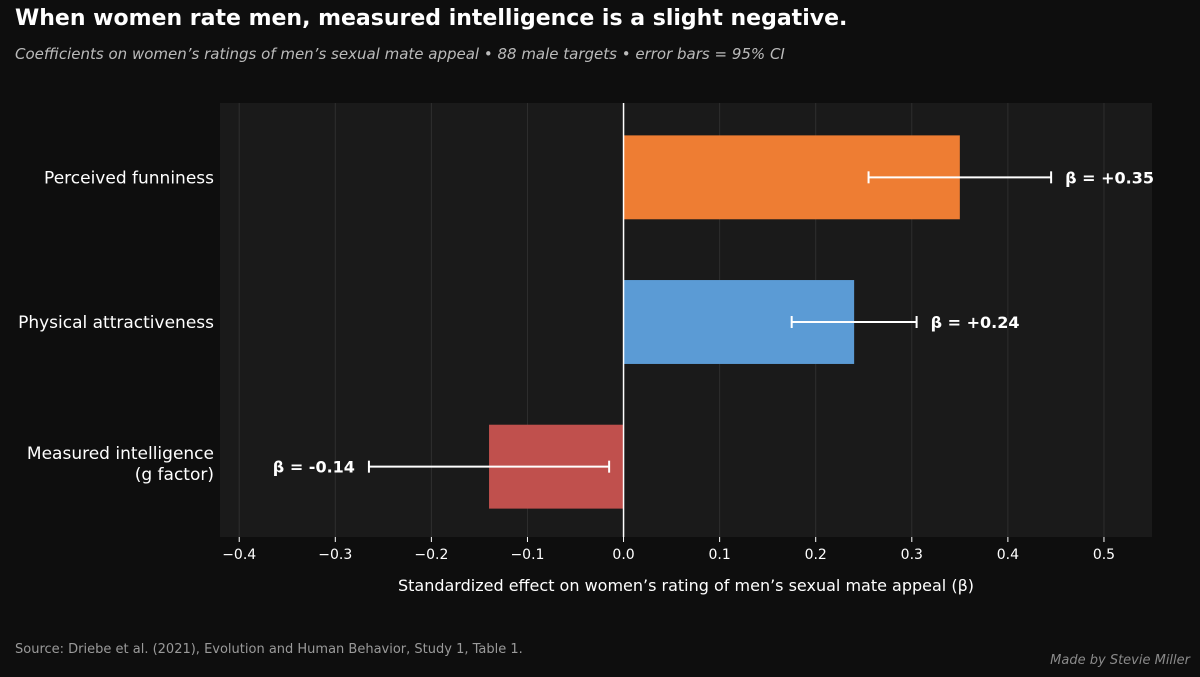 This screenshot has height=677, width=1200. What do you see at coordinates (816, 555) in the screenshot?
I see `x-tick-label: 0.2` at bounding box center [816, 555].